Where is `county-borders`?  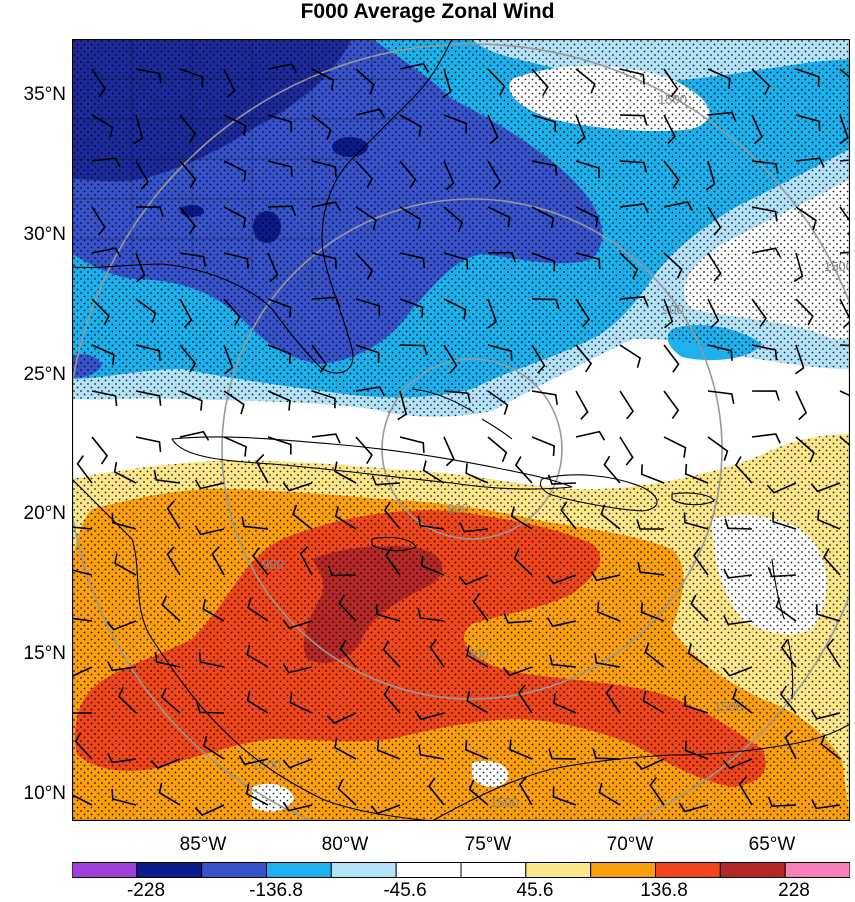
county-borders is located at coordinates (262, 164).